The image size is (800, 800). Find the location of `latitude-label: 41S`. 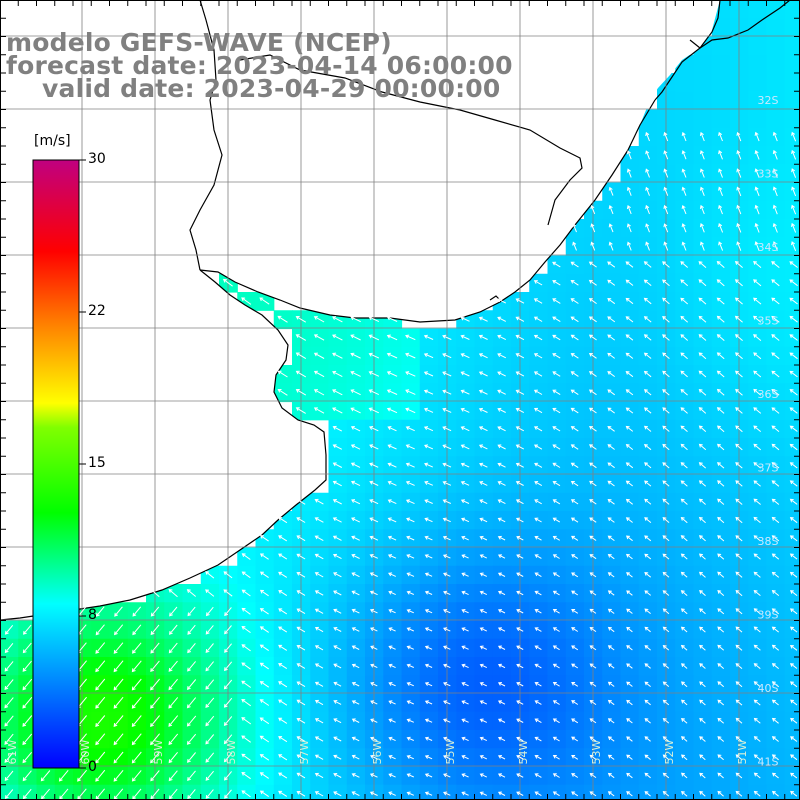

latitude-label: 41S is located at coordinates (768, 762).